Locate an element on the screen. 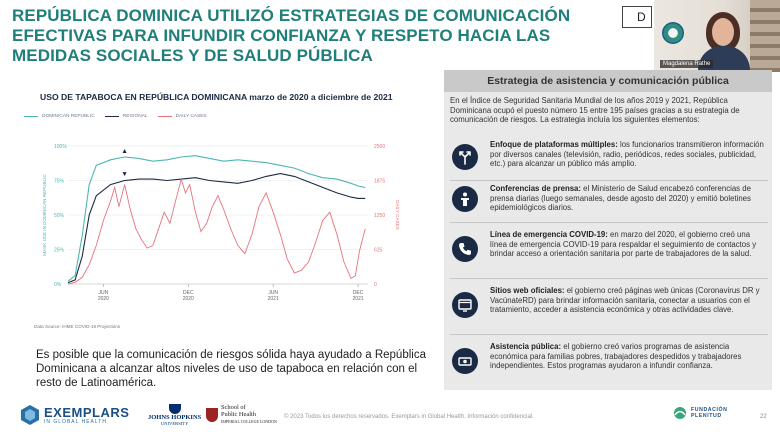 Image resolution: width=780 pixels, height=435 pixels. jh-line1: JOHNS HOPKINS is located at coordinates (175, 417).